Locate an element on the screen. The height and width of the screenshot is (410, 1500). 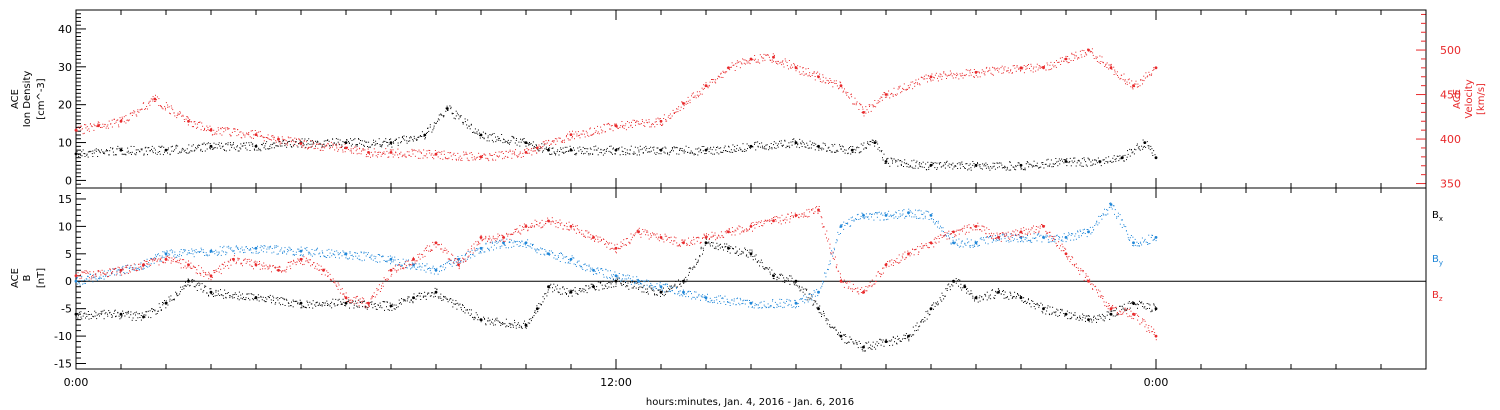
bx-point is located at coordinates (526, 325).